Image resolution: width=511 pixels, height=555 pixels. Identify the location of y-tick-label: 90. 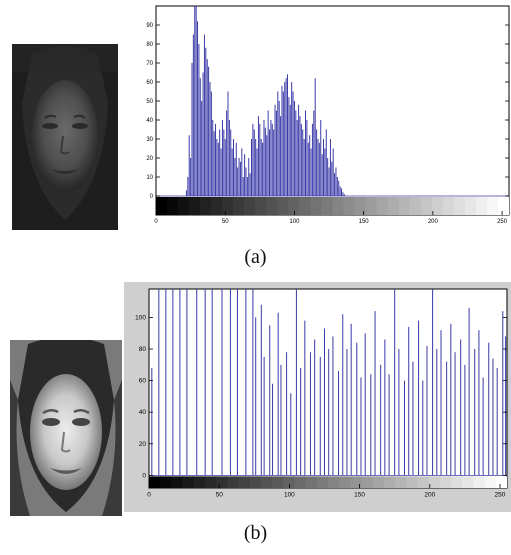
(149, 26).